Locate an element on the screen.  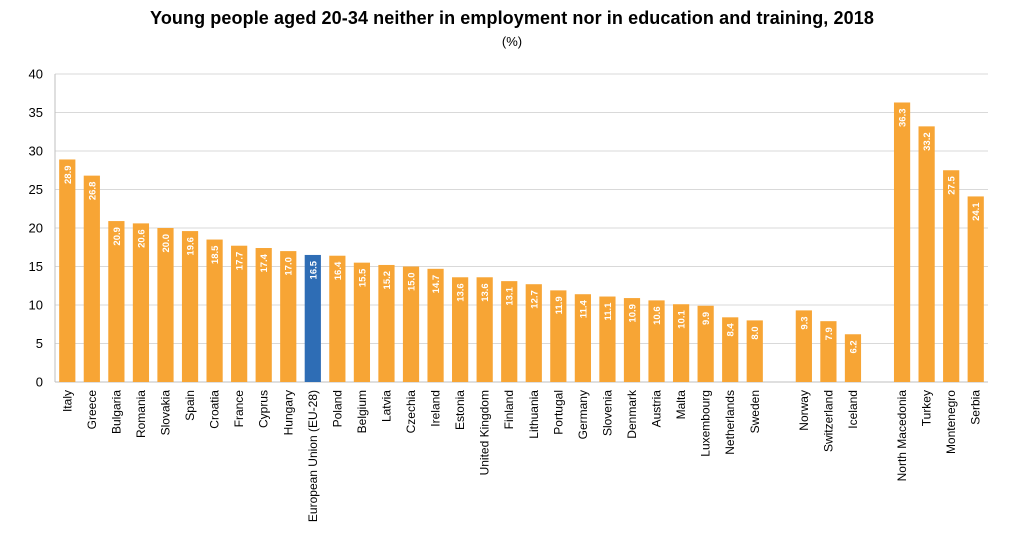
data-label: 19.6 is located at coordinates (191, 246).